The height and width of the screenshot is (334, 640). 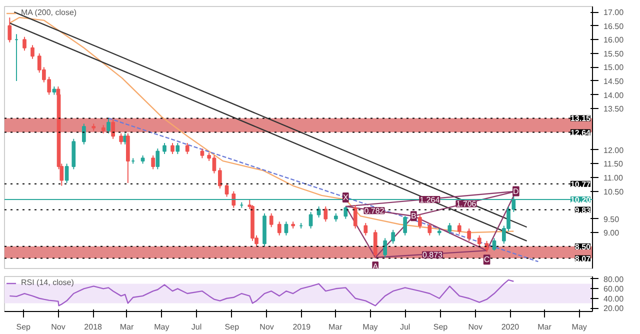 What do you see at coordinates (614, 95) in the screenshot?
I see `y-tick-label: 14.00` at bounding box center [614, 95].